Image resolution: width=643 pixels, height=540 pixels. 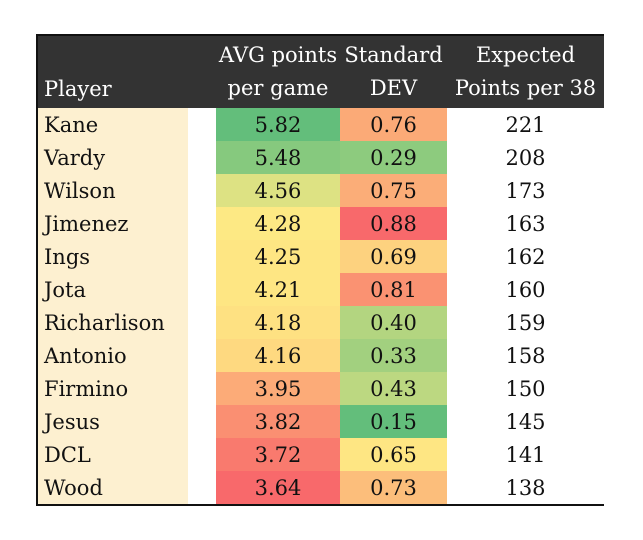 What do you see at coordinates (525, 322) in the screenshot?
I see `expected-points-cell: 159` at bounding box center [525, 322].